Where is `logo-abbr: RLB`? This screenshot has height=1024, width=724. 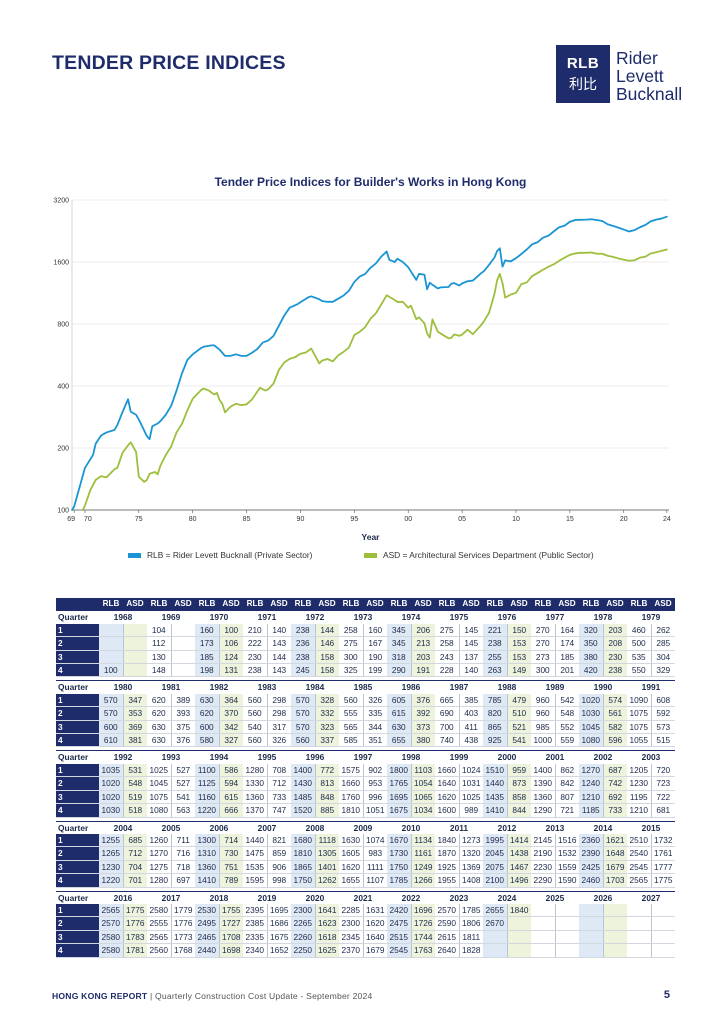
logo-abbr: RLB is located at coordinates (583, 63).